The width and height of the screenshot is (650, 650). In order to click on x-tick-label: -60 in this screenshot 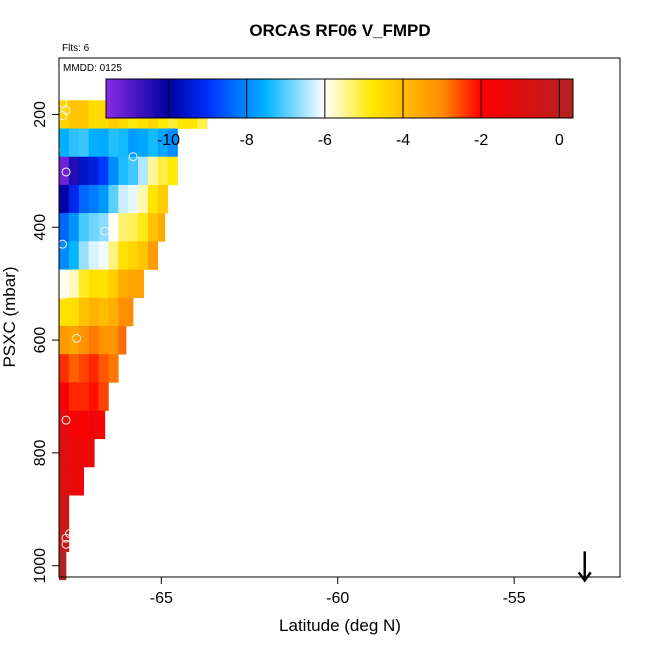, I will do `click(337, 598)`.